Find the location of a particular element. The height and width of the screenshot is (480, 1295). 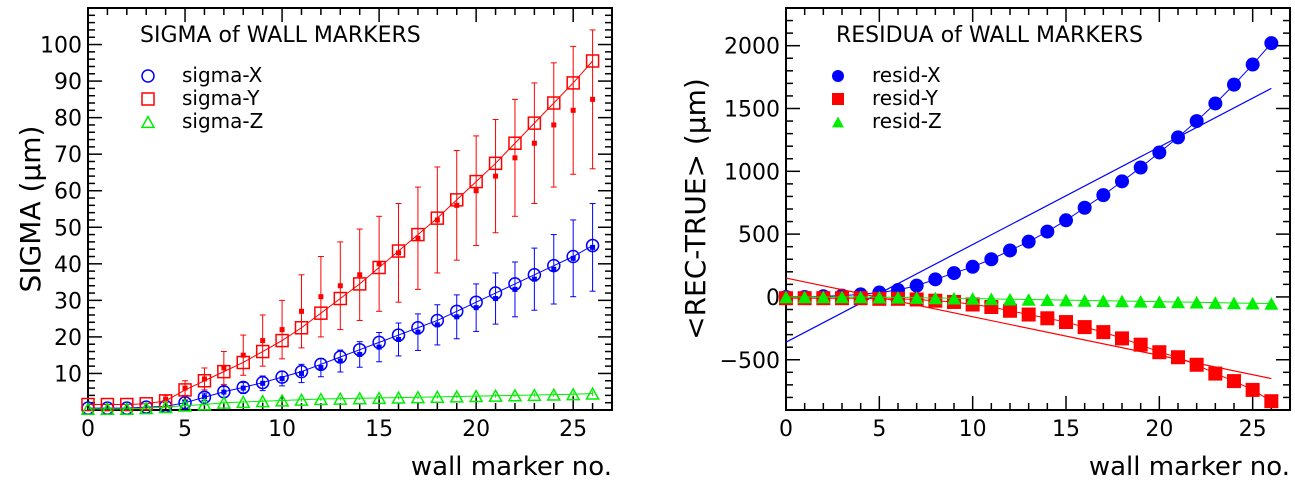

legend-label: sigma-X is located at coordinates (222, 75).